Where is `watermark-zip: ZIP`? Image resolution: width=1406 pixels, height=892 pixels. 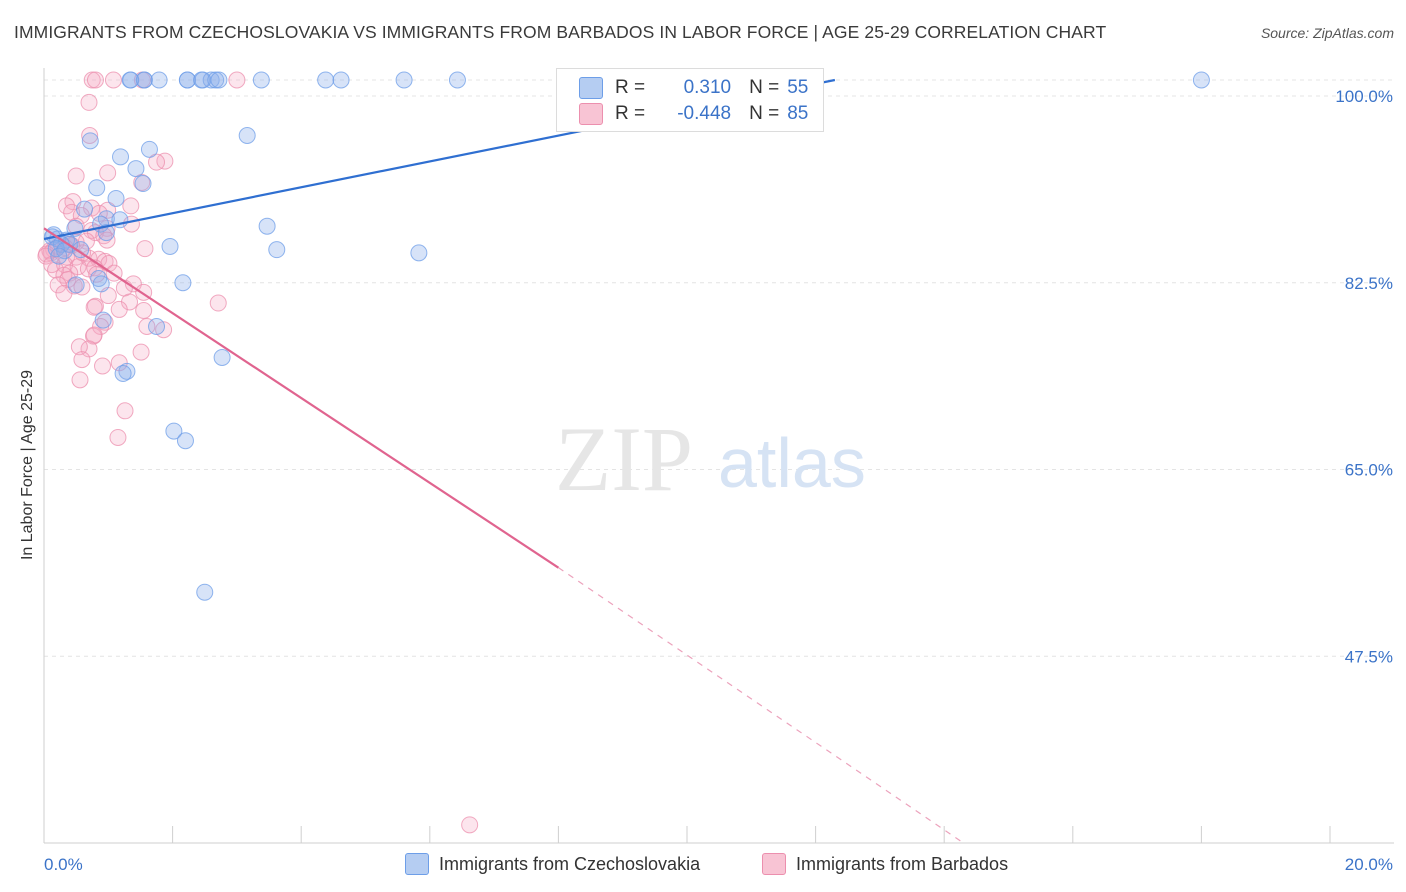 watermark-zip: ZIP is located at coordinates (624, 459).